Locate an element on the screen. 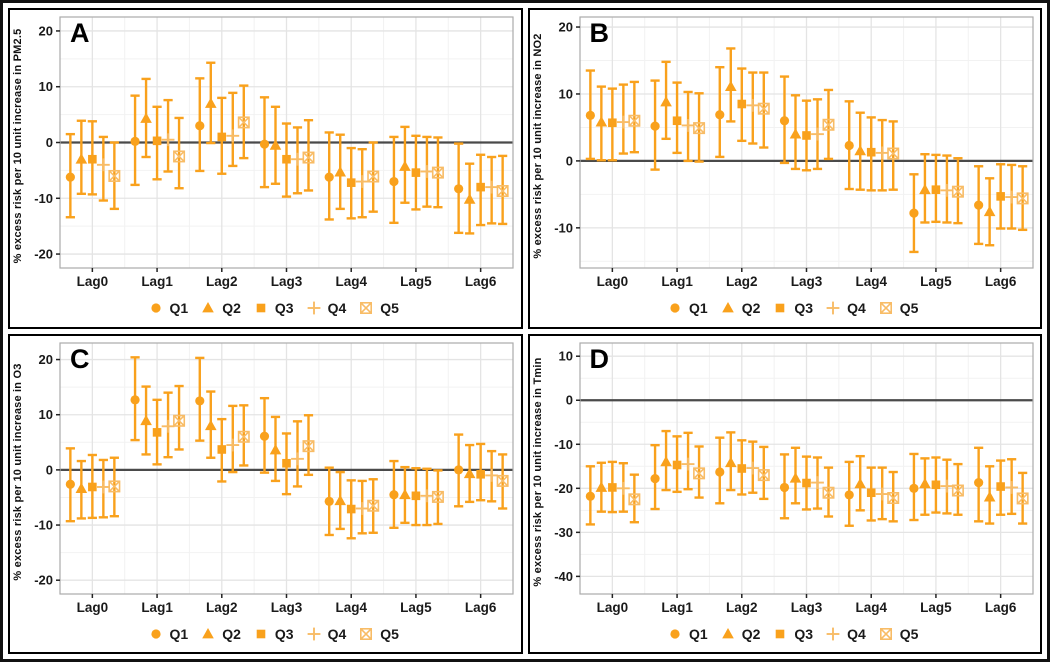  x-tick-label: Lag1 is located at coordinates (677, 607).